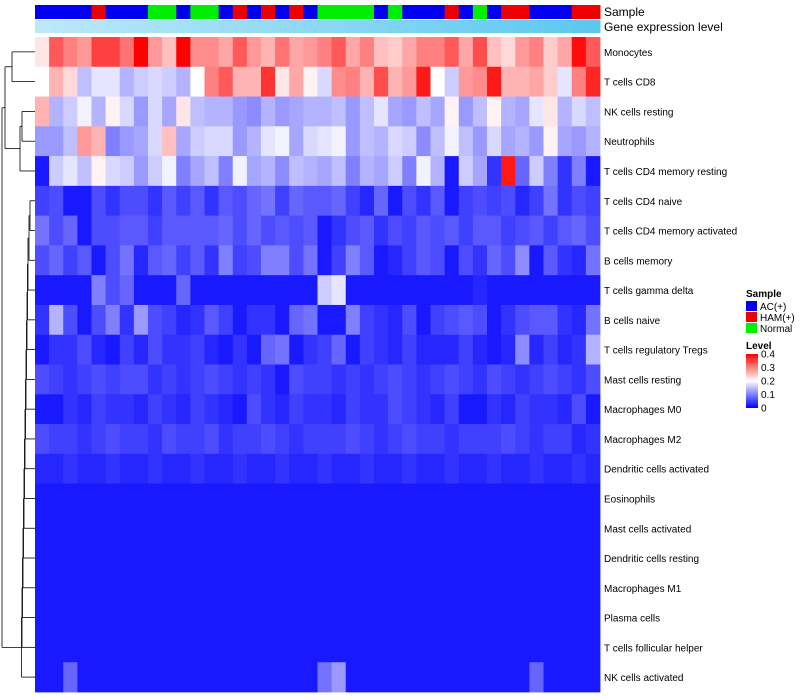 The height and width of the screenshot is (700, 800). I want to click on level-tick-label: 0, so click(764, 409).